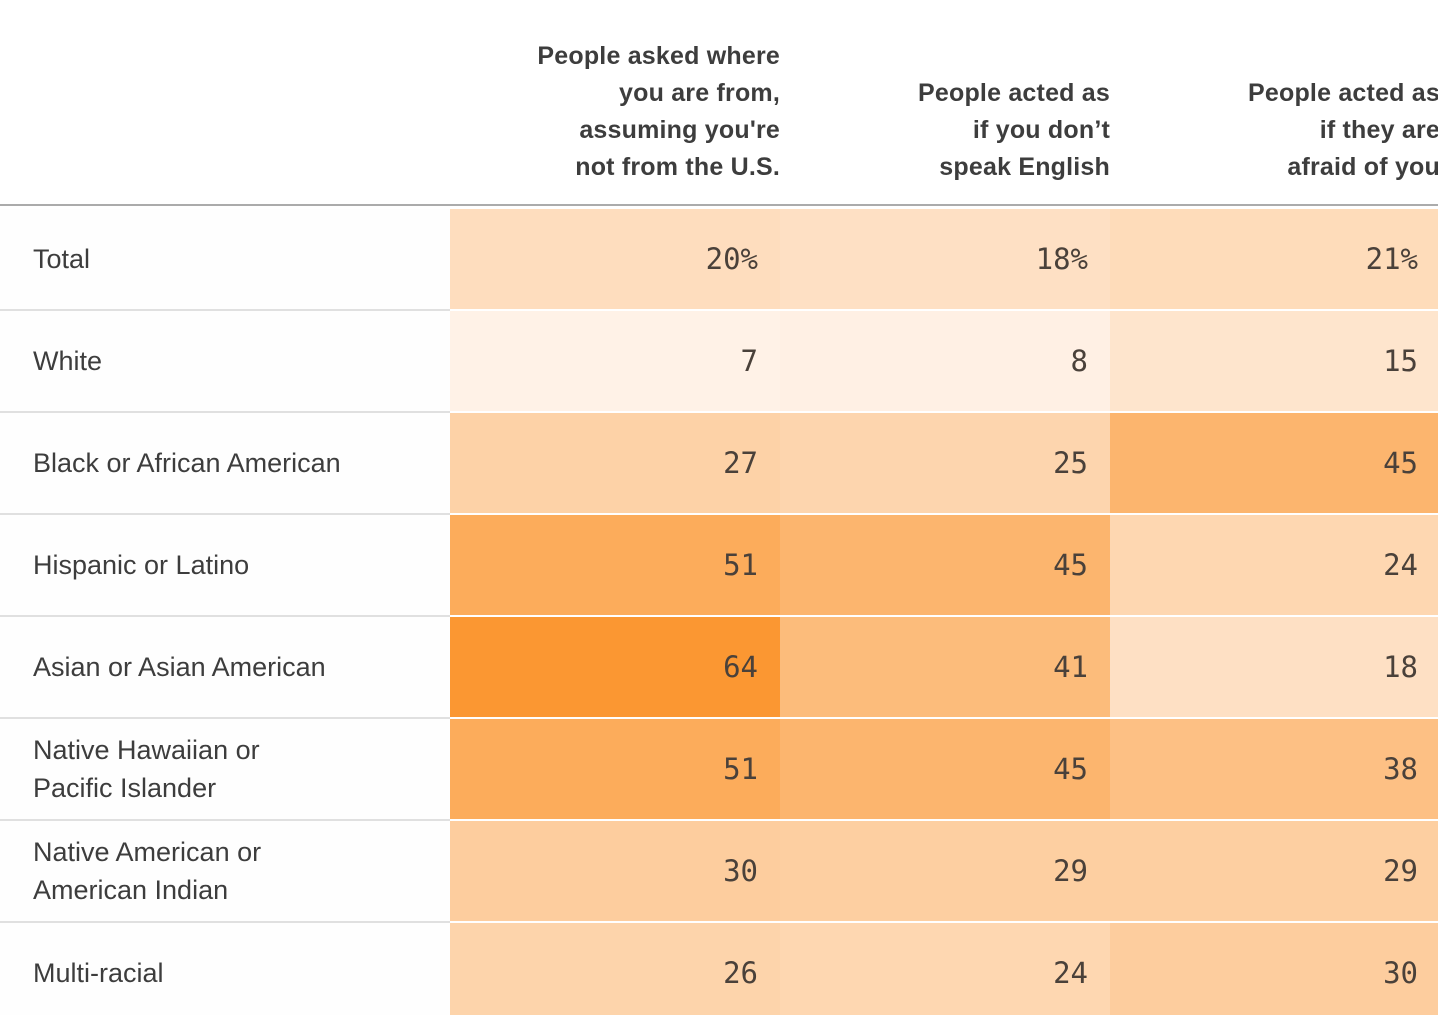  Describe the element at coordinates (225, 195) in the screenshot. I see `corner-cell` at that location.